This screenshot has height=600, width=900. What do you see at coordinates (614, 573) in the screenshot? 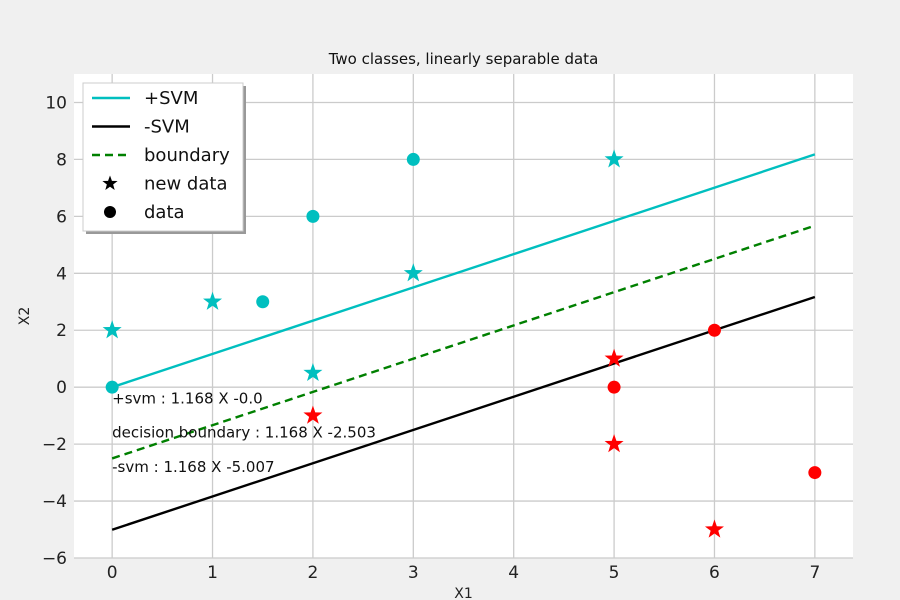
I see `x-tick-label: 5` at bounding box center [614, 573].